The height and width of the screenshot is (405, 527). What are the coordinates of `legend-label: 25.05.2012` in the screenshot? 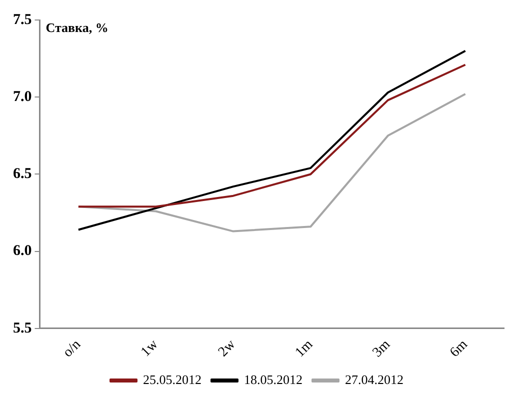 It's located at (172, 379).